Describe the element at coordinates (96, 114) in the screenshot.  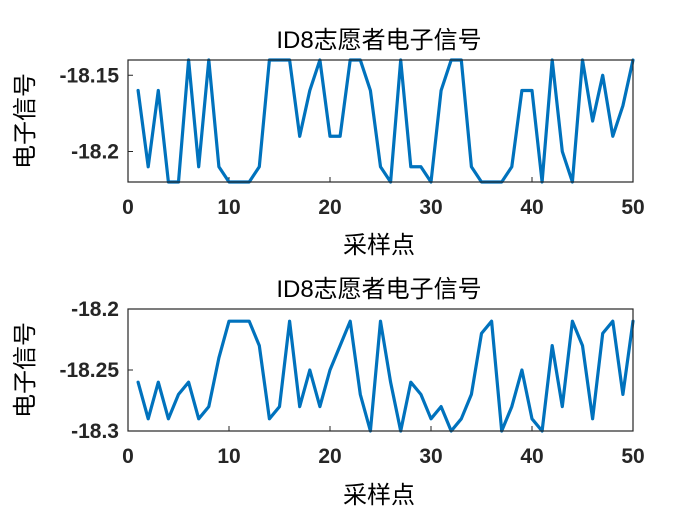
I see `y-tick-labels: -18.2 -18.15` at that location.